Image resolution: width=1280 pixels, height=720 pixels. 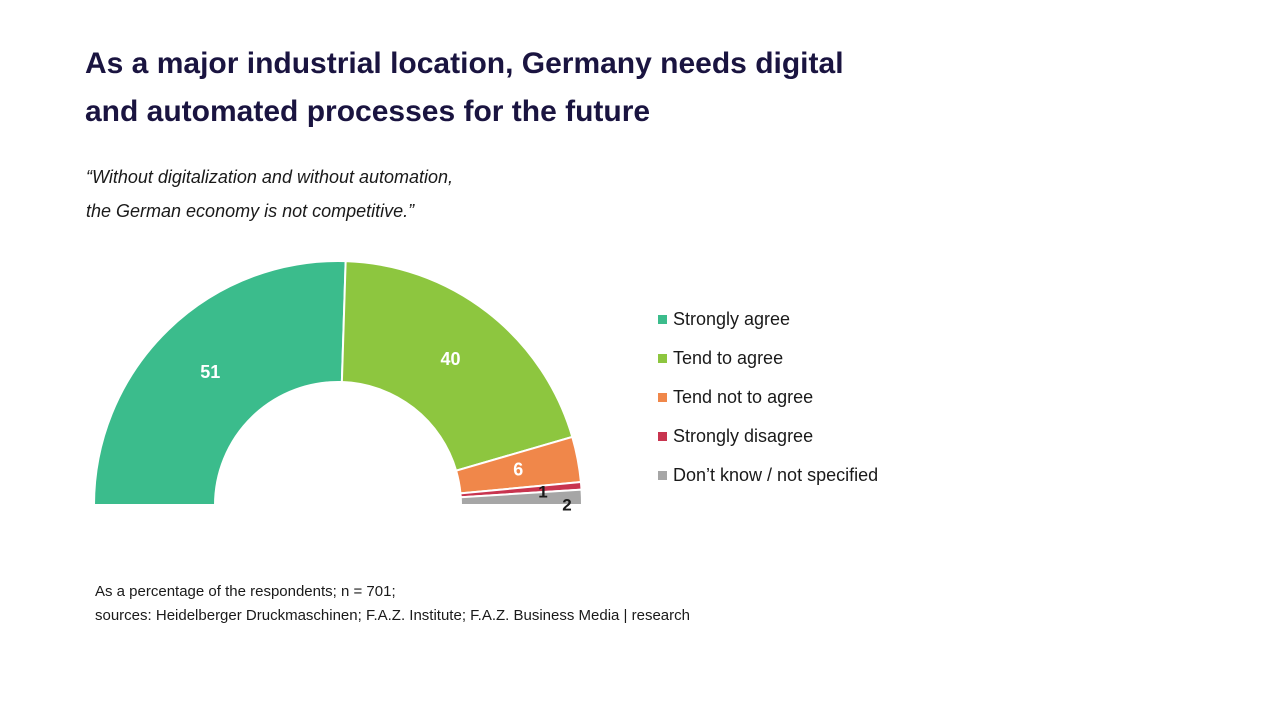 I want to click on legend-swatch-tend-to-agree, so click(x=662, y=358).